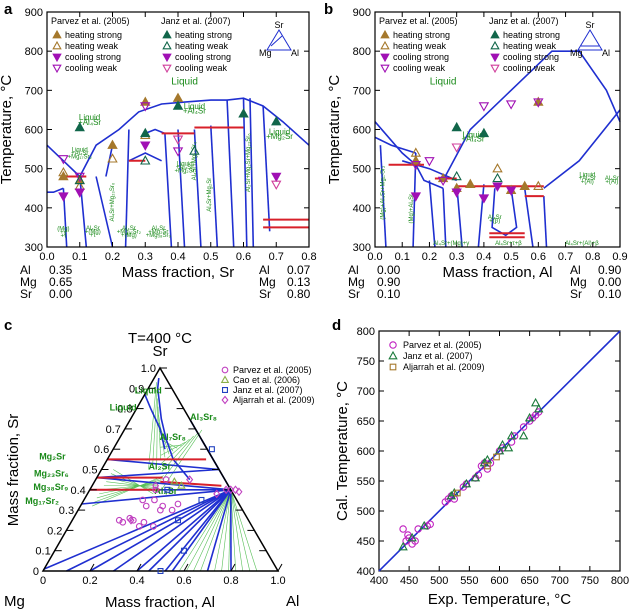 This screenshot has width=640, height=611. Describe the element at coordinates (524, 21) in the screenshot. I see `legend-title: Janz et al. (2007)` at that location.